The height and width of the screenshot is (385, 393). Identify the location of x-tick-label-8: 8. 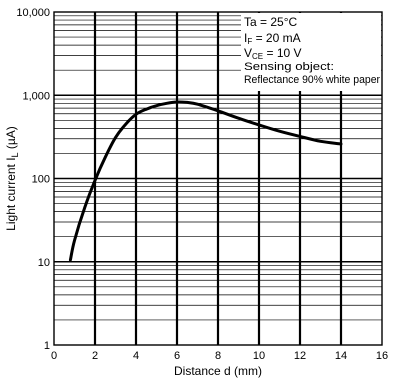
(218, 356).